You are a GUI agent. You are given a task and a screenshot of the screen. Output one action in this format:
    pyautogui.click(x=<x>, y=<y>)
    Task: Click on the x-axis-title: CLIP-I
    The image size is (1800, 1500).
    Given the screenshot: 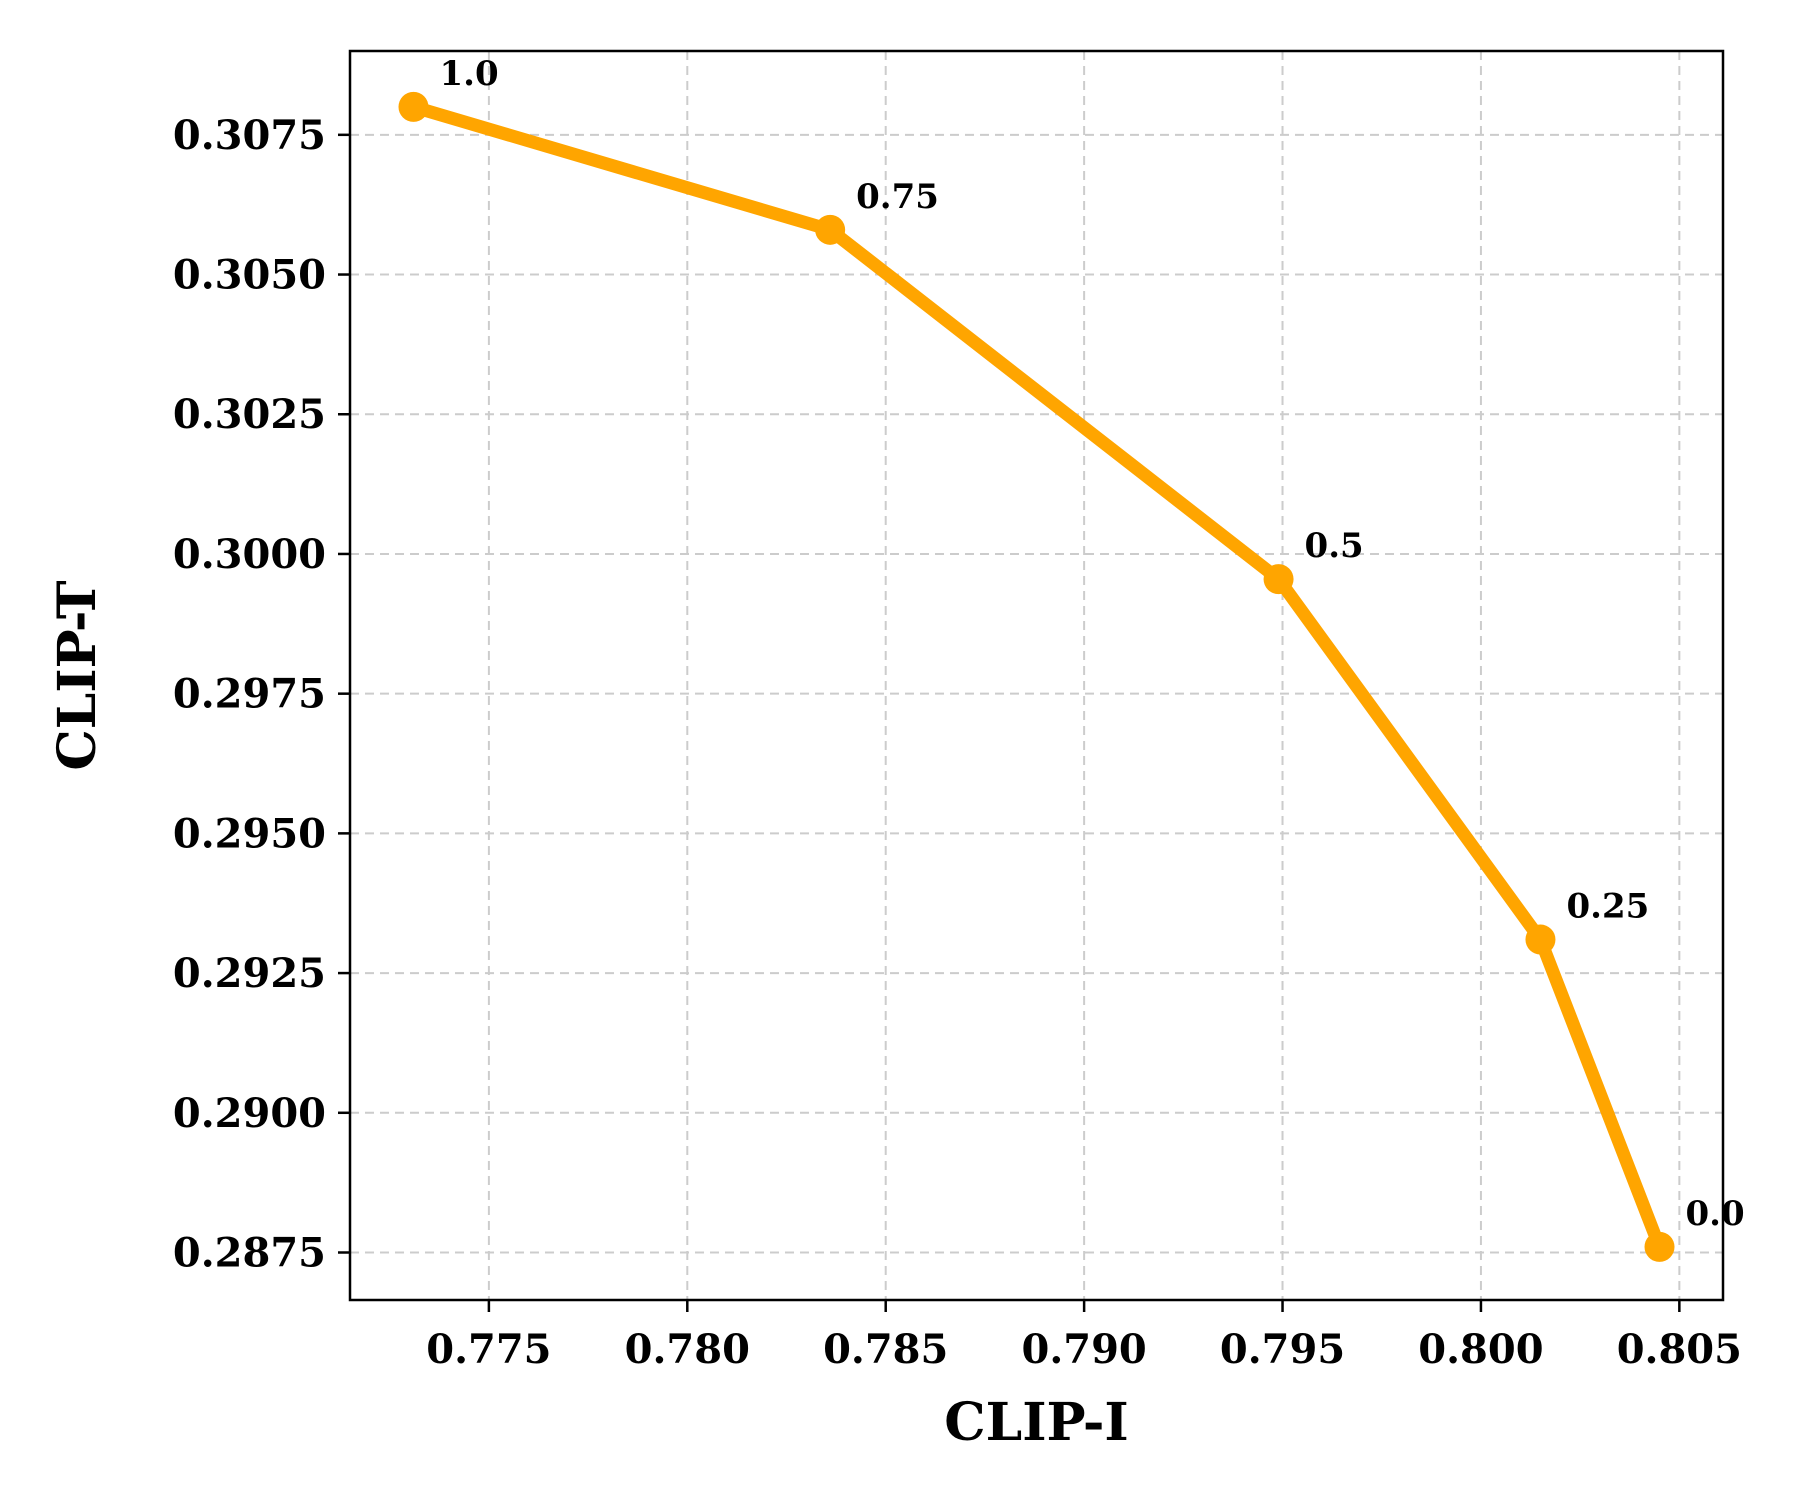 What is the action you would take?
    pyautogui.click(x=1036, y=1422)
    